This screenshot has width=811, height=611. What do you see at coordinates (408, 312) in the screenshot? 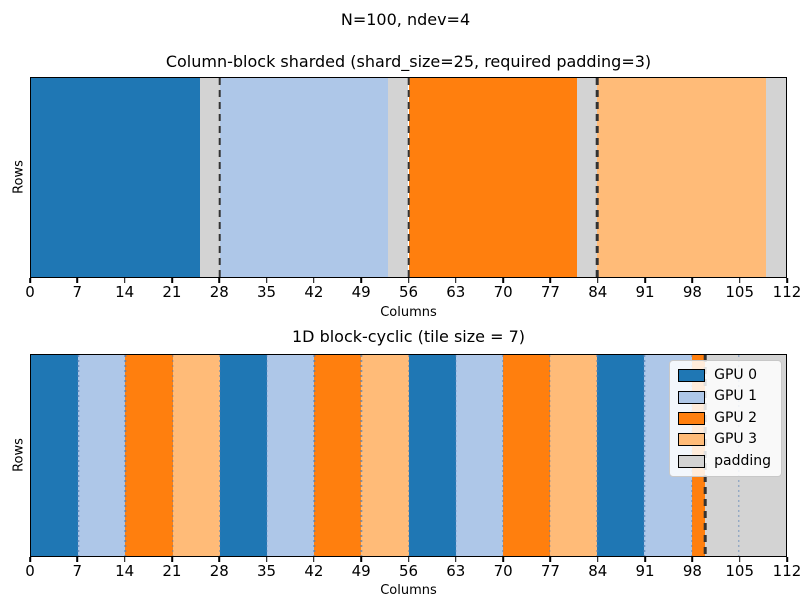
I see `subplot1-xlabel: Columns` at bounding box center [408, 312].